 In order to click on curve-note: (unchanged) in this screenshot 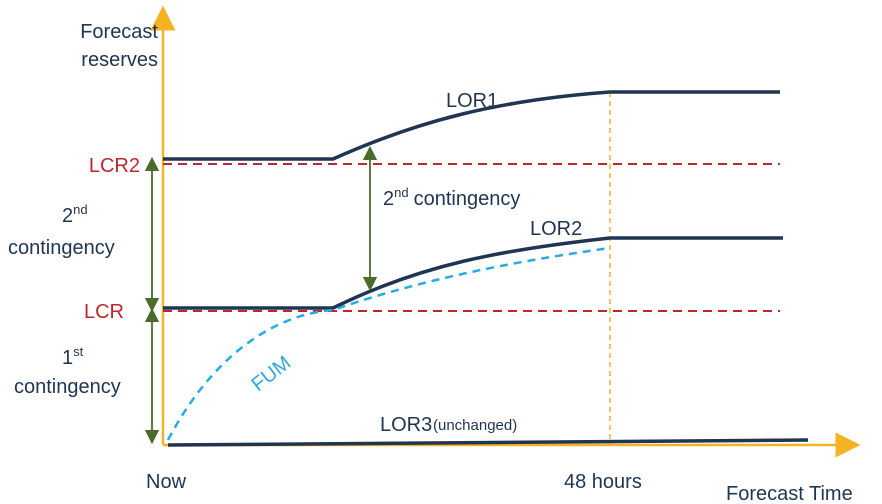, I will do `click(475, 425)`.